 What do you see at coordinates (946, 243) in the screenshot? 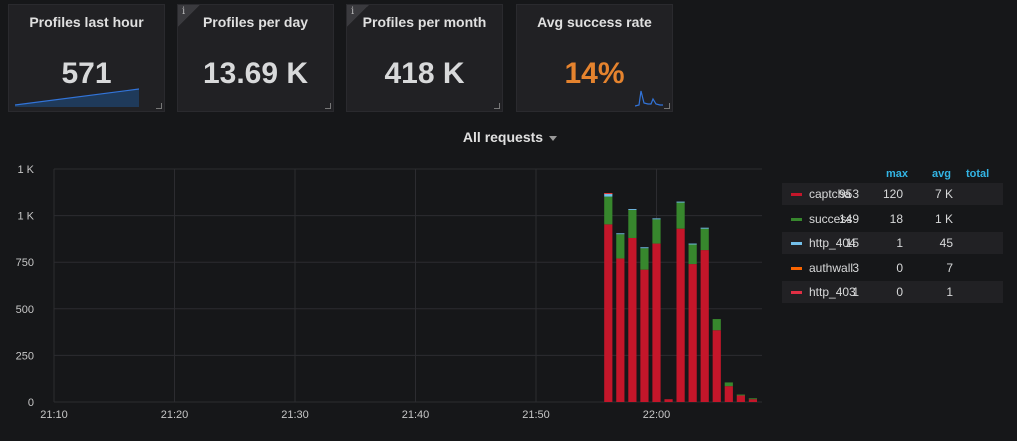
I see `legend-value-total: 45` at bounding box center [946, 243].